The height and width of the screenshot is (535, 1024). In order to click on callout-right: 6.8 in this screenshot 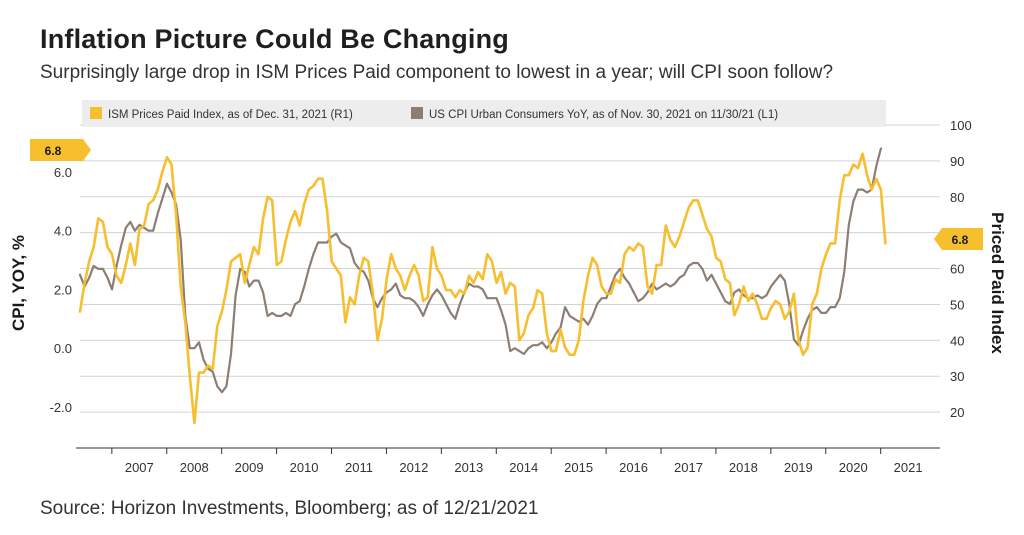, I will do `click(958, 239)`.